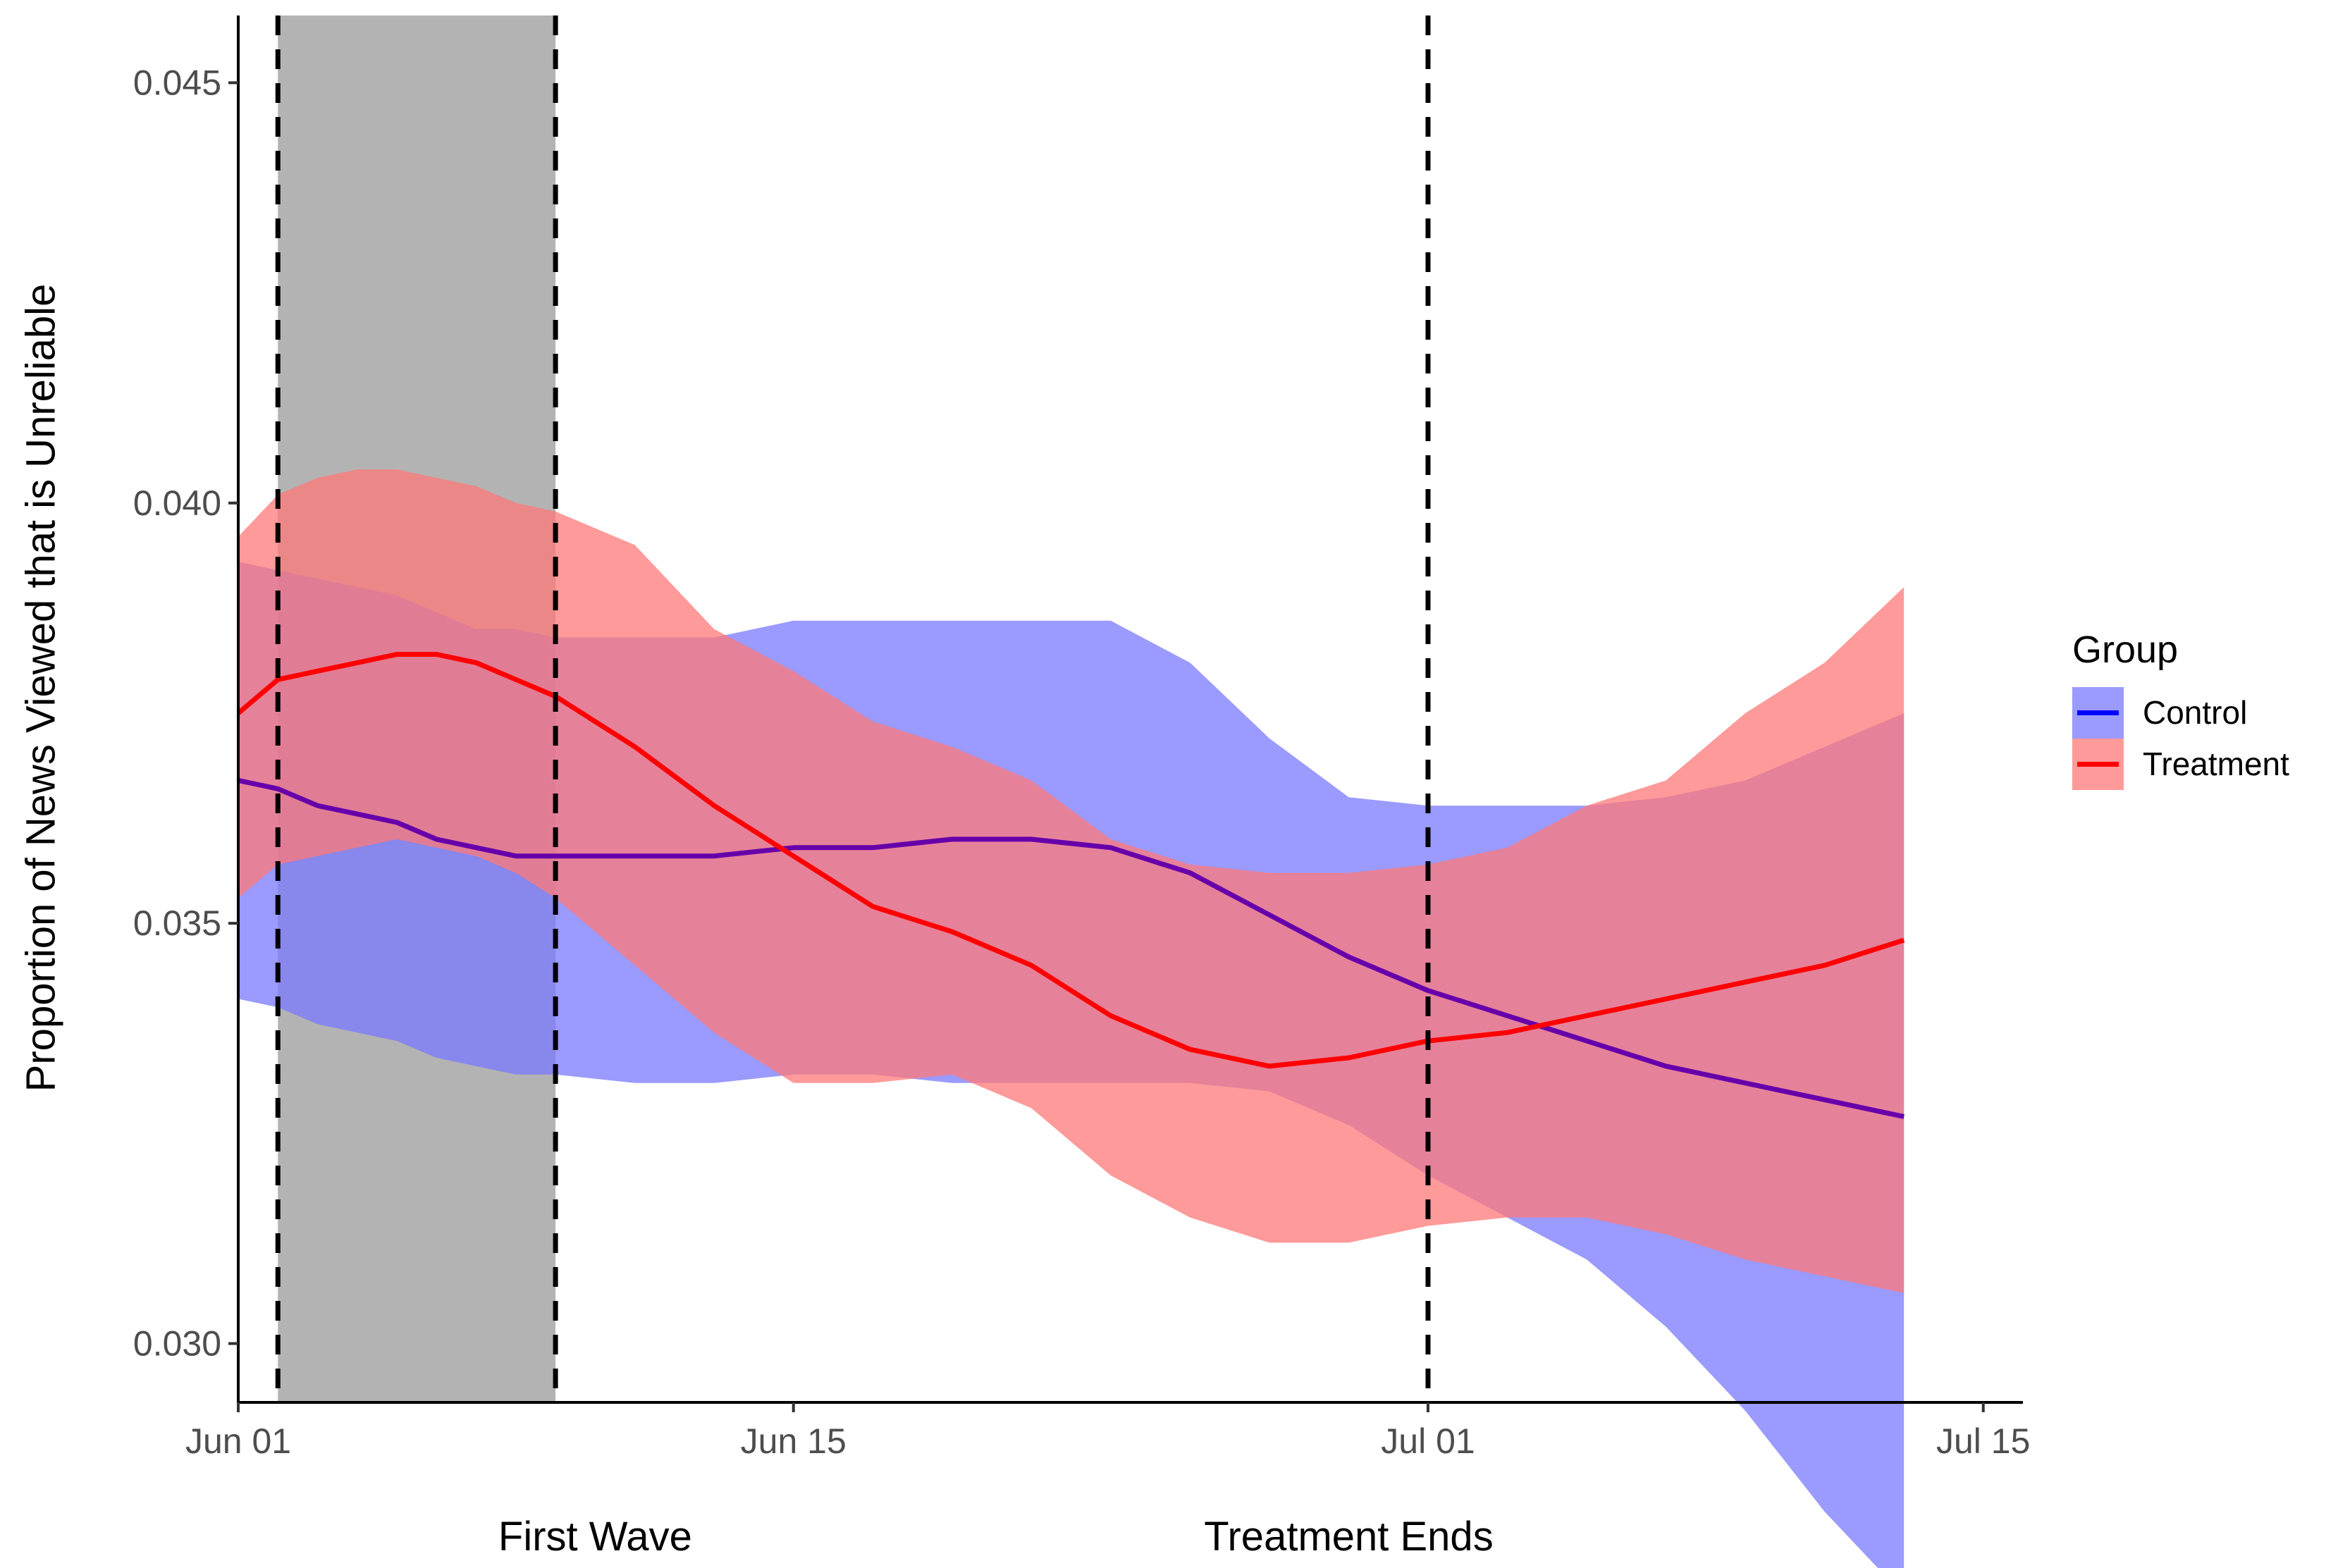 The image size is (2326, 1568). I want to click on legend: Group Control Treatment, so click(2181, 709).